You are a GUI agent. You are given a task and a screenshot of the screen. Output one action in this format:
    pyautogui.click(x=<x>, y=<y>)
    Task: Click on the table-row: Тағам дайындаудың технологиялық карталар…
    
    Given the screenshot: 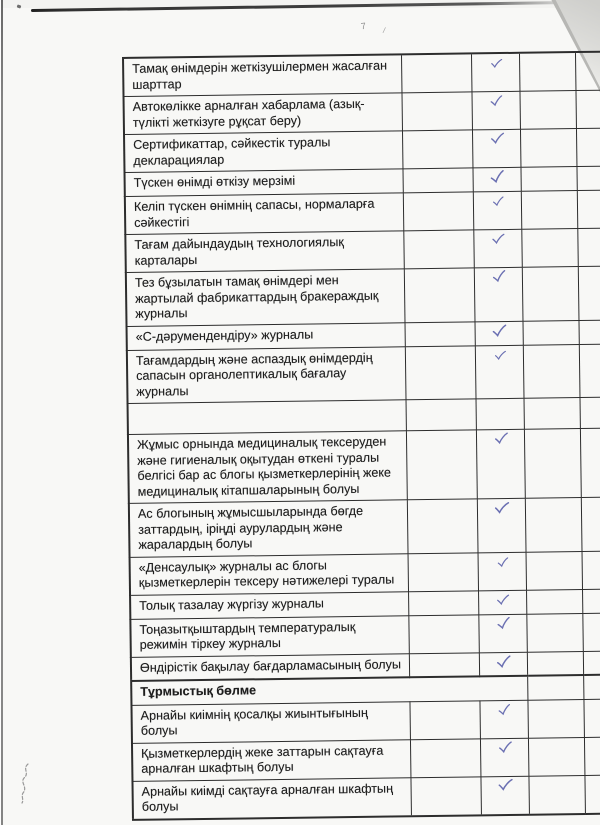 What is the action you would take?
    pyautogui.click(x=362, y=250)
    